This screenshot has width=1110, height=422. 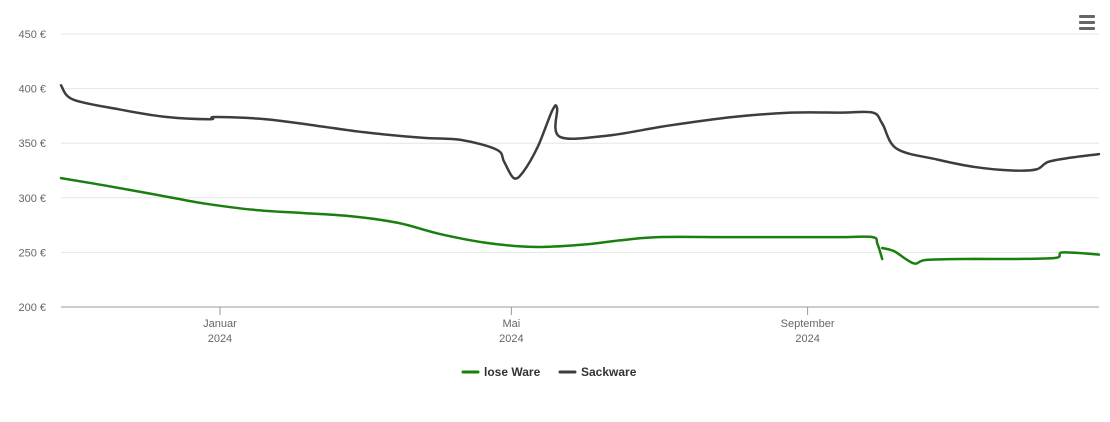 I want to click on legend-item-sackware: Sackware, so click(x=597, y=372).